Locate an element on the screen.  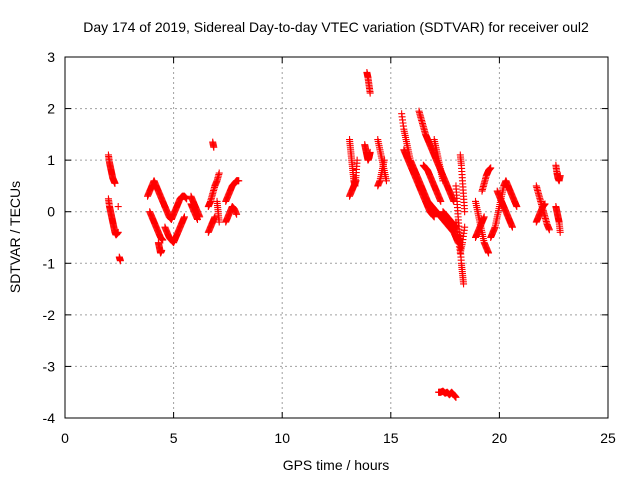
x-tick-label: 10 is located at coordinates (282, 438).